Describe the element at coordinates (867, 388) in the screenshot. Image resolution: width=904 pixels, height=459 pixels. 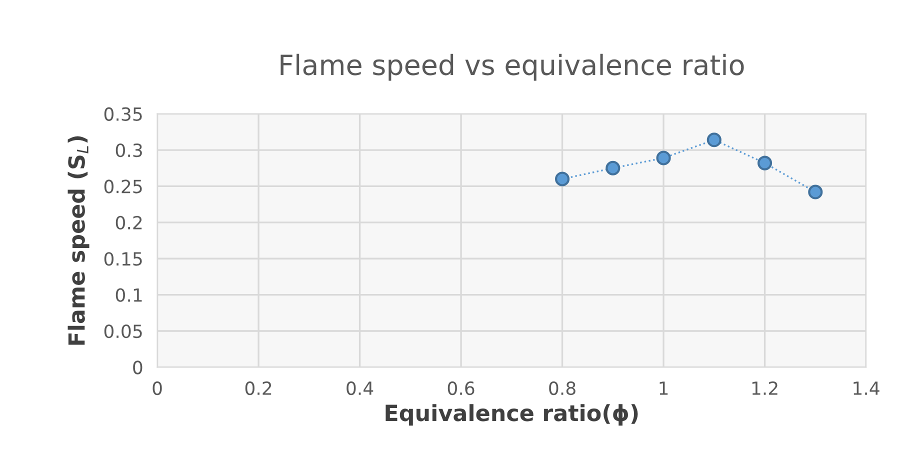
I see `x-tick-label: 1.4` at that location.